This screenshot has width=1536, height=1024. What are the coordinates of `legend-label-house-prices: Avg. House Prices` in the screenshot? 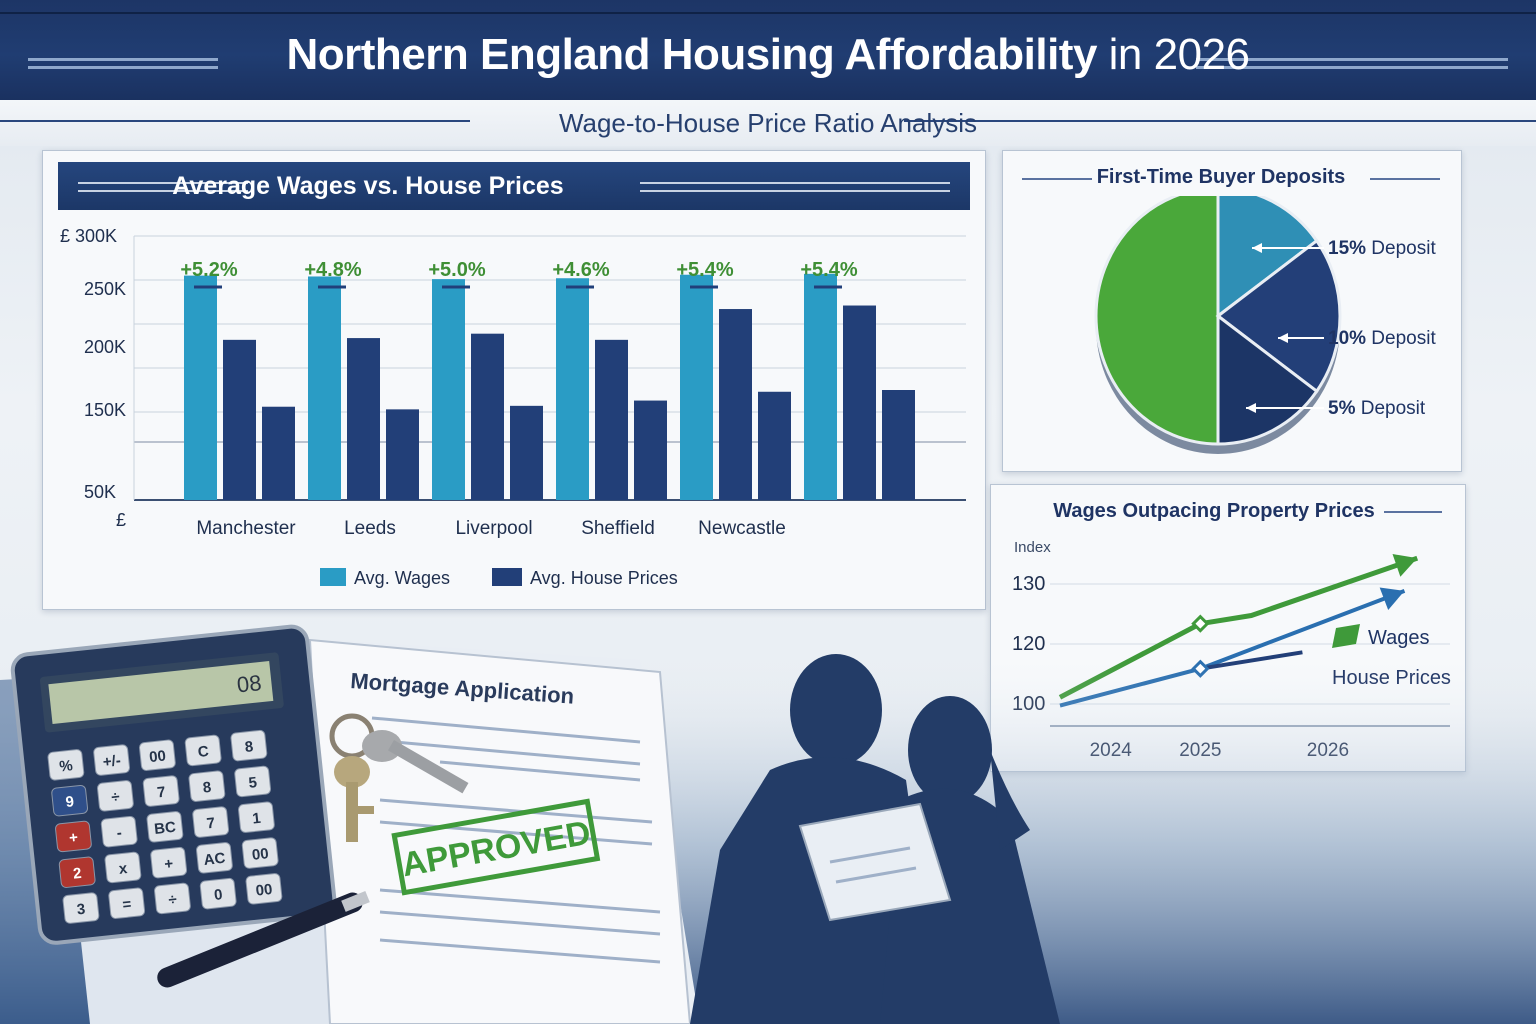 It's located at (604, 578).